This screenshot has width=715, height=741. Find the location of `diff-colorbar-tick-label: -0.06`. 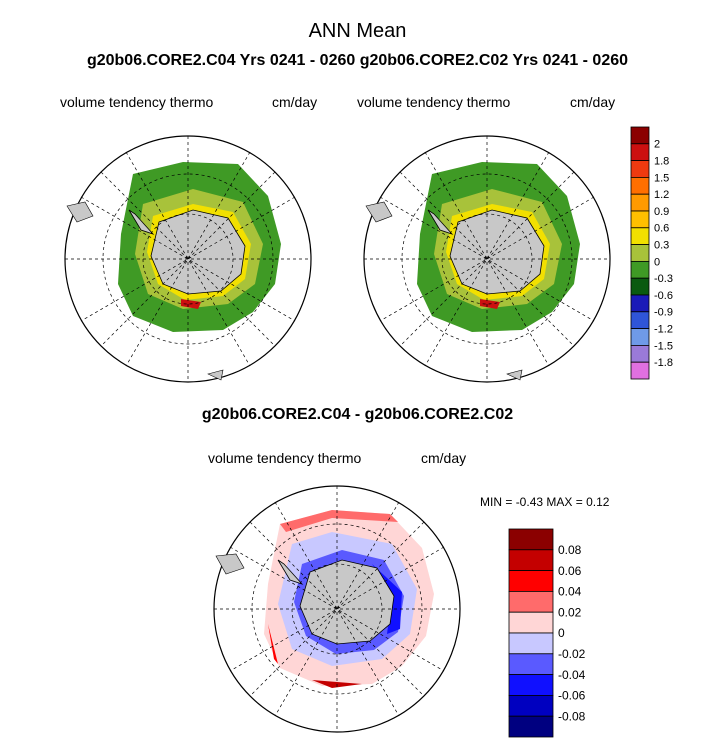

diff-colorbar-tick-label: -0.06 is located at coordinates (572, 696).